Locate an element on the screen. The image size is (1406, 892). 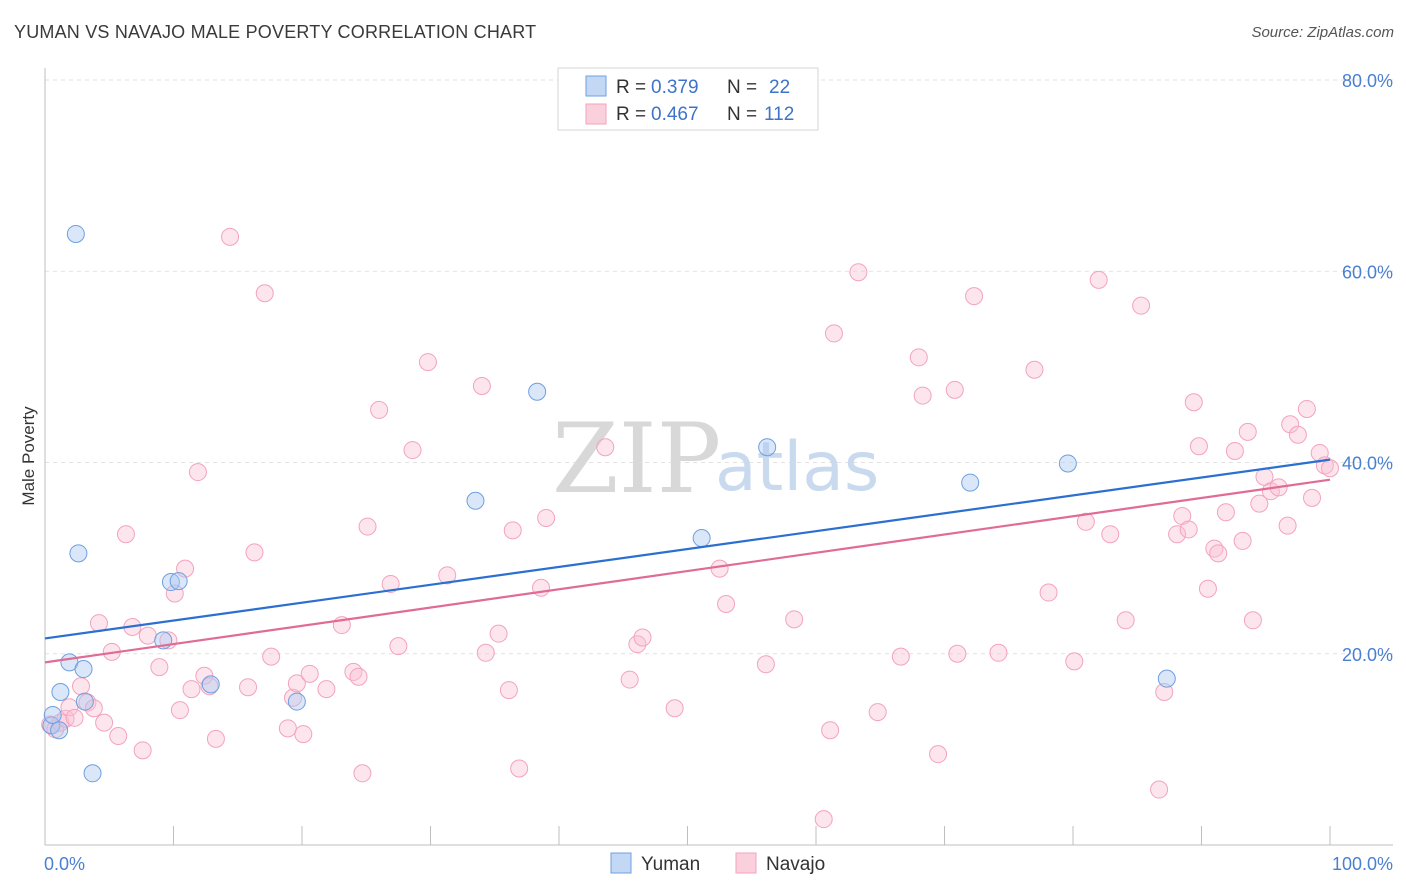
legend-r-value-yuman: 0.379 is located at coordinates (675, 87).